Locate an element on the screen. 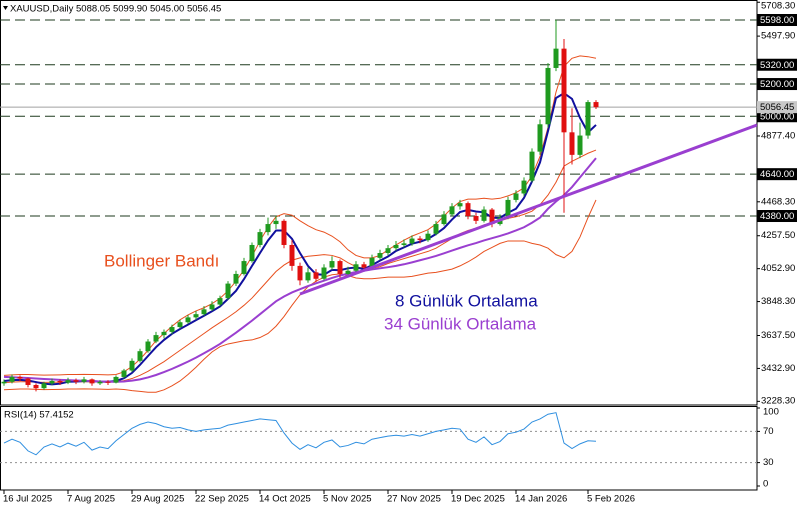  y-tick-label: 30 is located at coordinates (768, 462).